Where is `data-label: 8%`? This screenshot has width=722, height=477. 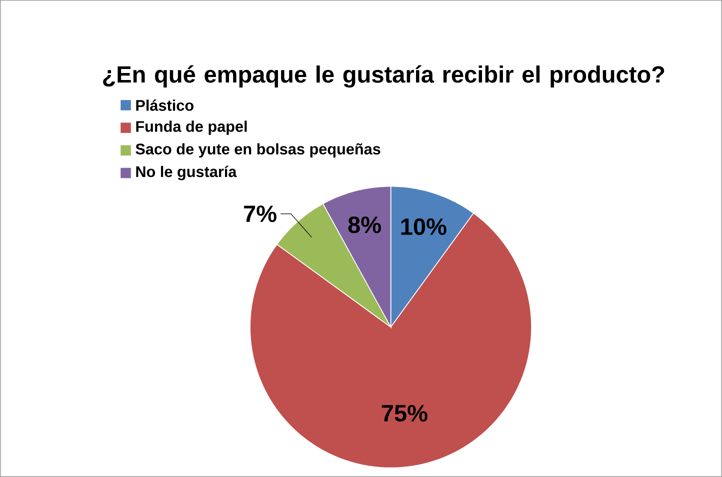 data-label: 8% is located at coordinates (364, 225).